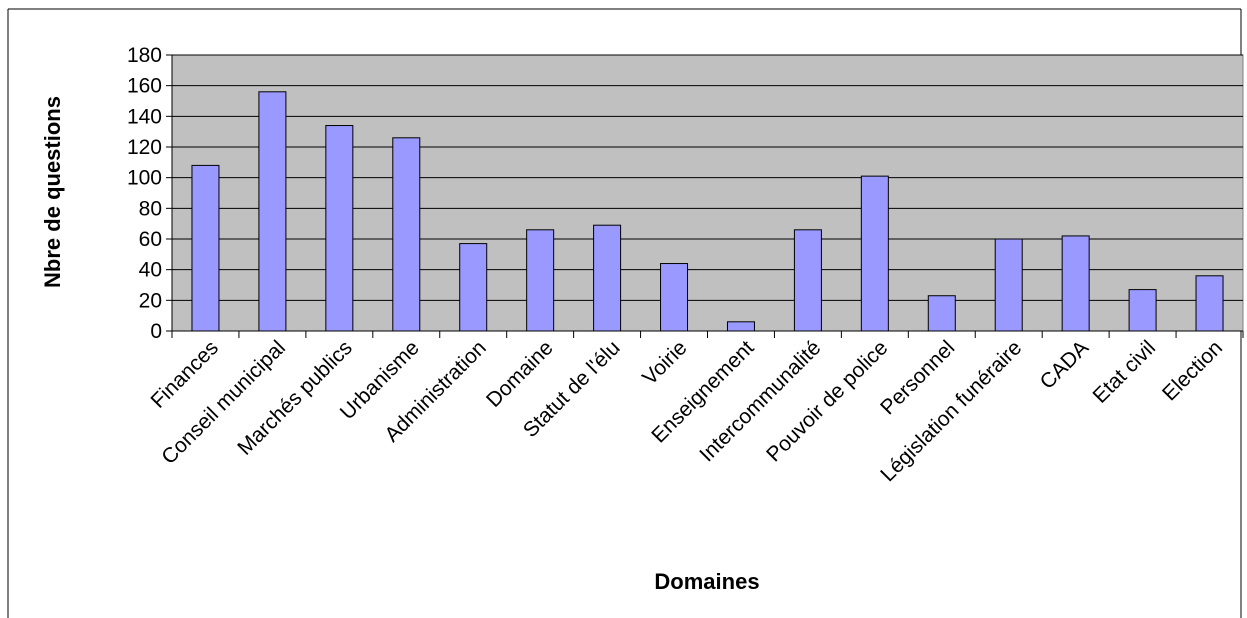 This screenshot has width=1247, height=618. I want to click on y-tick-label: 100, so click(144, 178).